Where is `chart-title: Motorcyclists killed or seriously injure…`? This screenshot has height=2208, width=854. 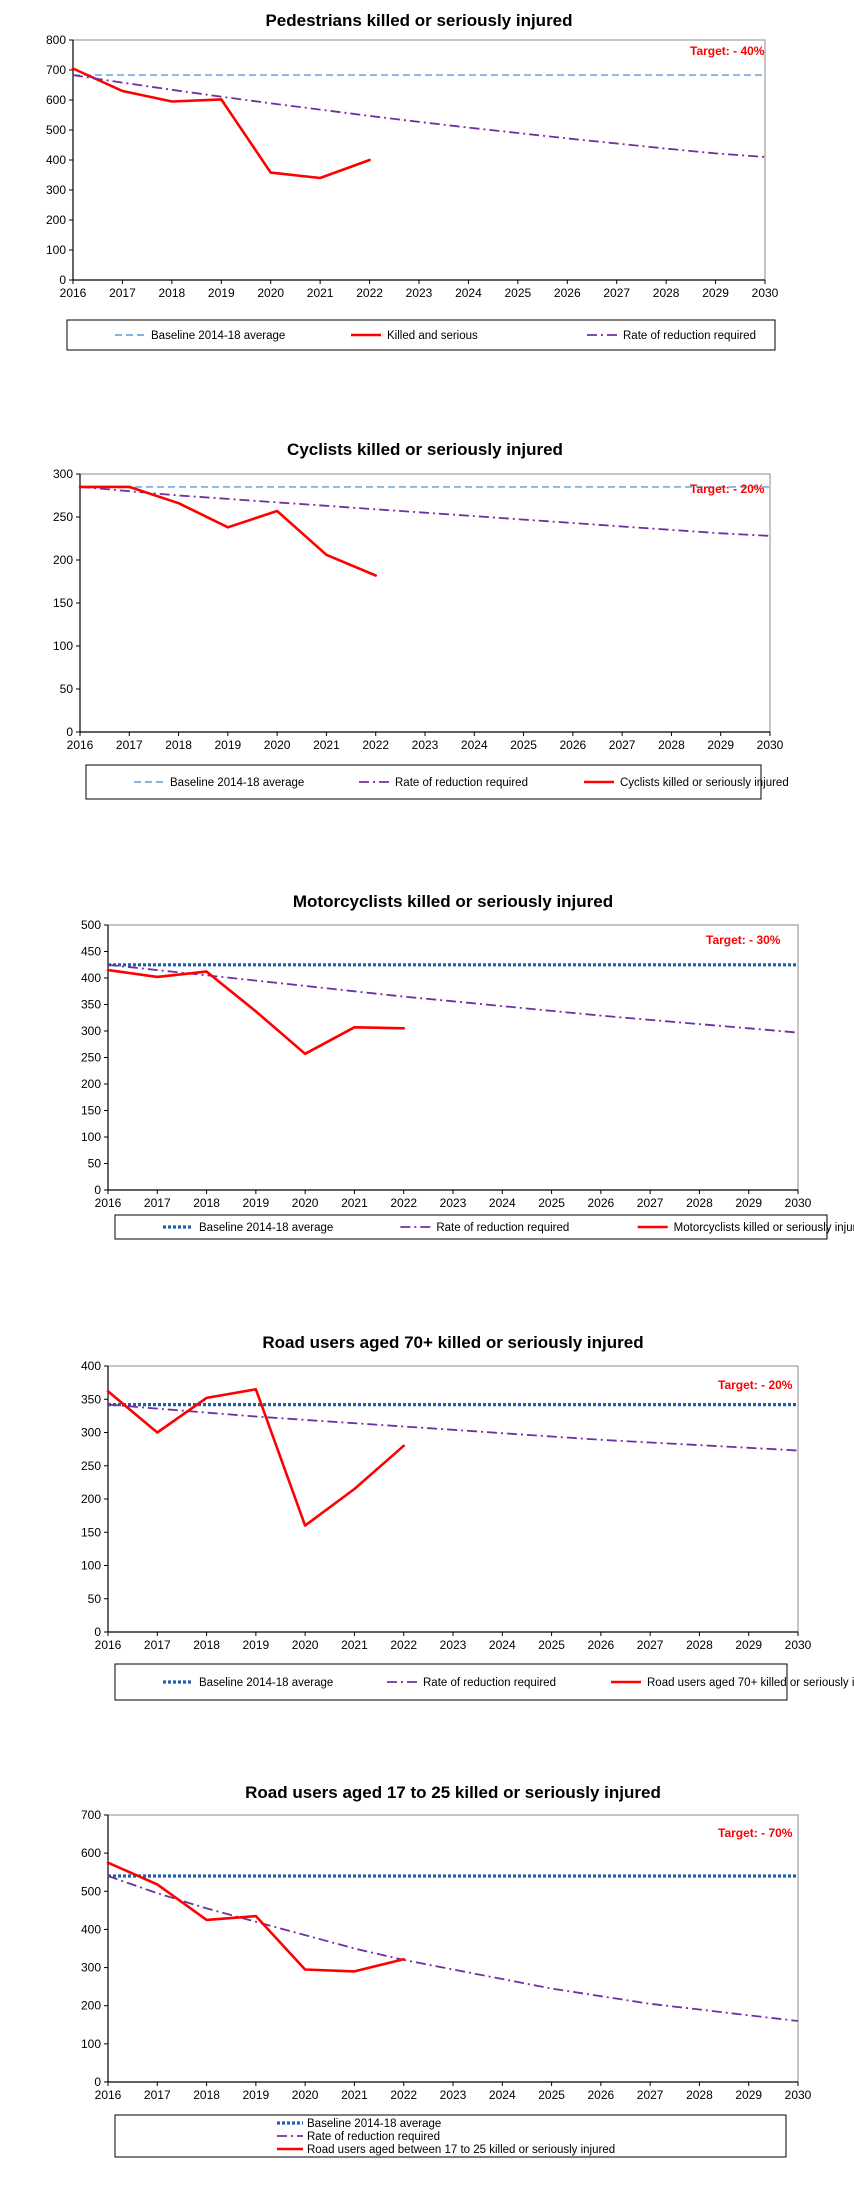
chart-title: Motorcyclists killed or seriously injure… is located at coordinates (453, 901).